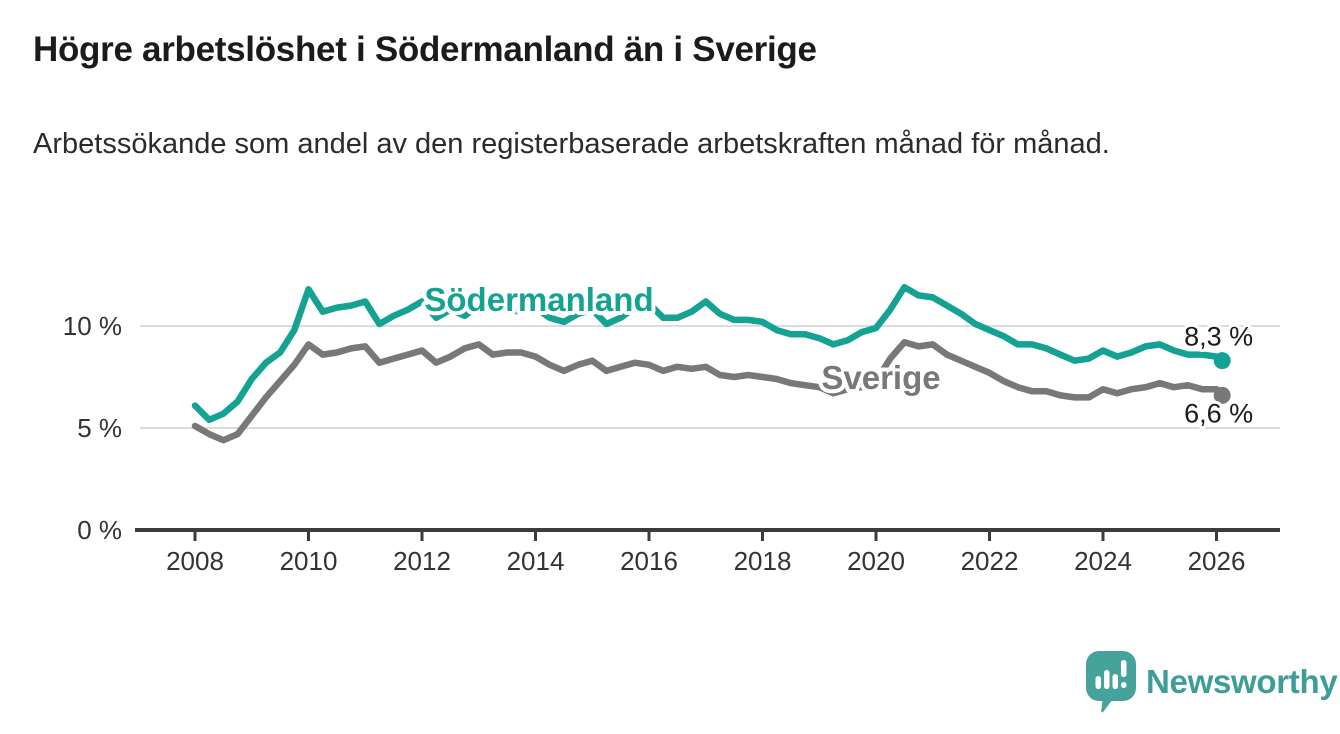 This screenshot has height=734, width=1340. I want to click on newsworthy-brand-link: Newsworthy, so click(1212, 682).